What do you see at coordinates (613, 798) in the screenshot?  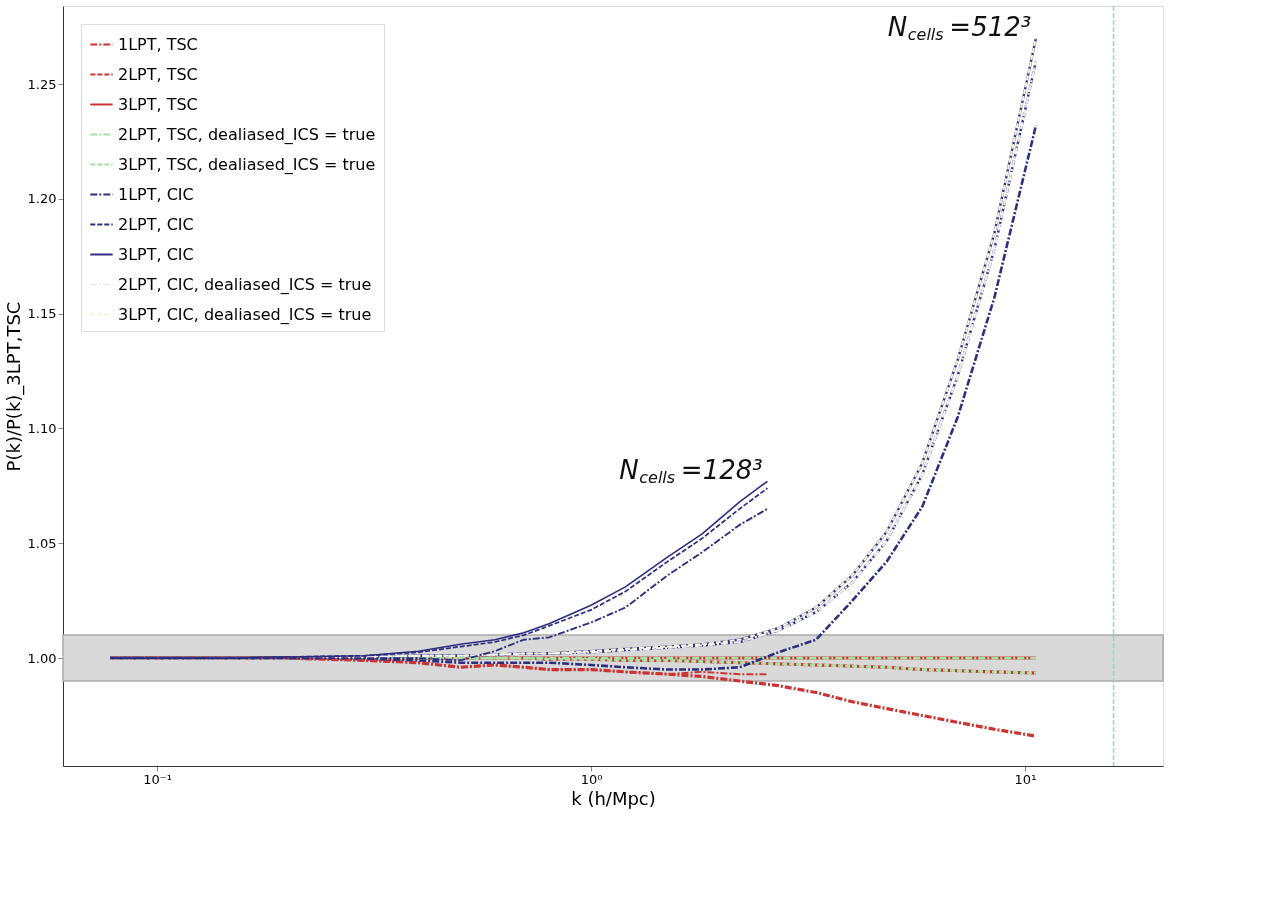 I see `x-axis-title: k (h/Mpc)` at bounding box center [613, 798].